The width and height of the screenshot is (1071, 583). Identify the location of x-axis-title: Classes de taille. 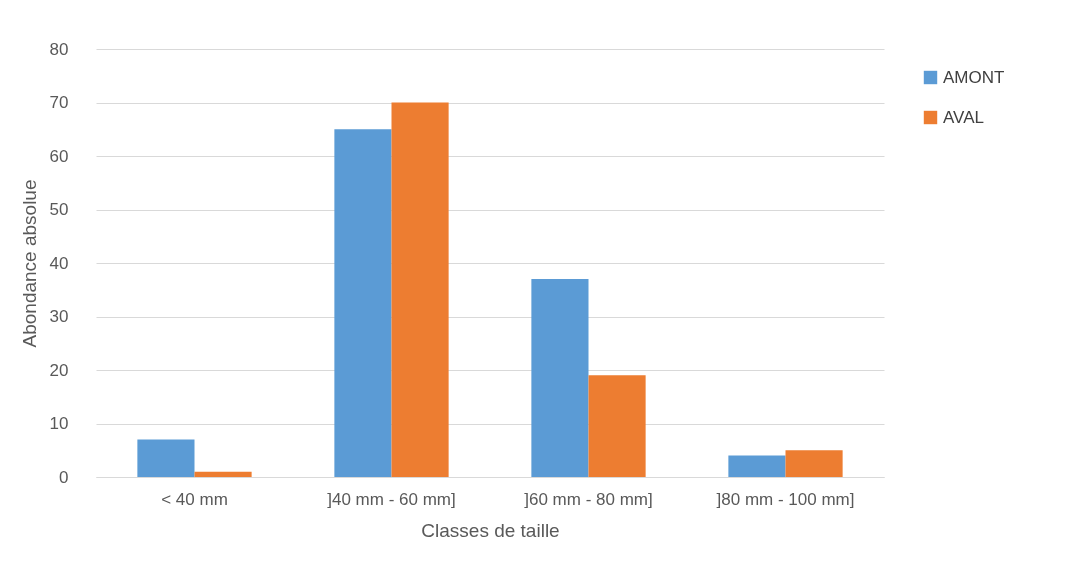
(490, 530).